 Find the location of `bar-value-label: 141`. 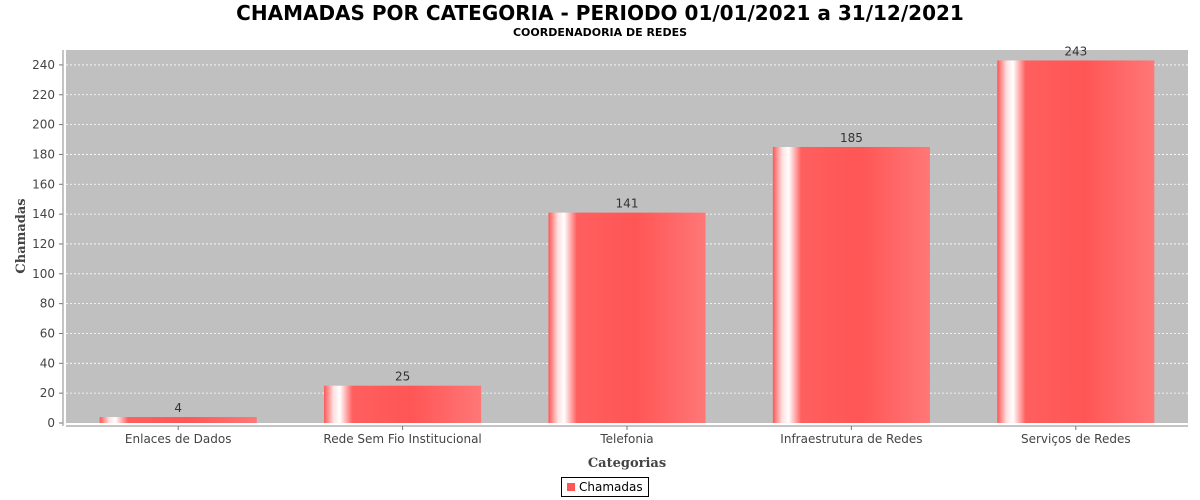

bar-value-label: 141 is located at coordinates (627, 204).